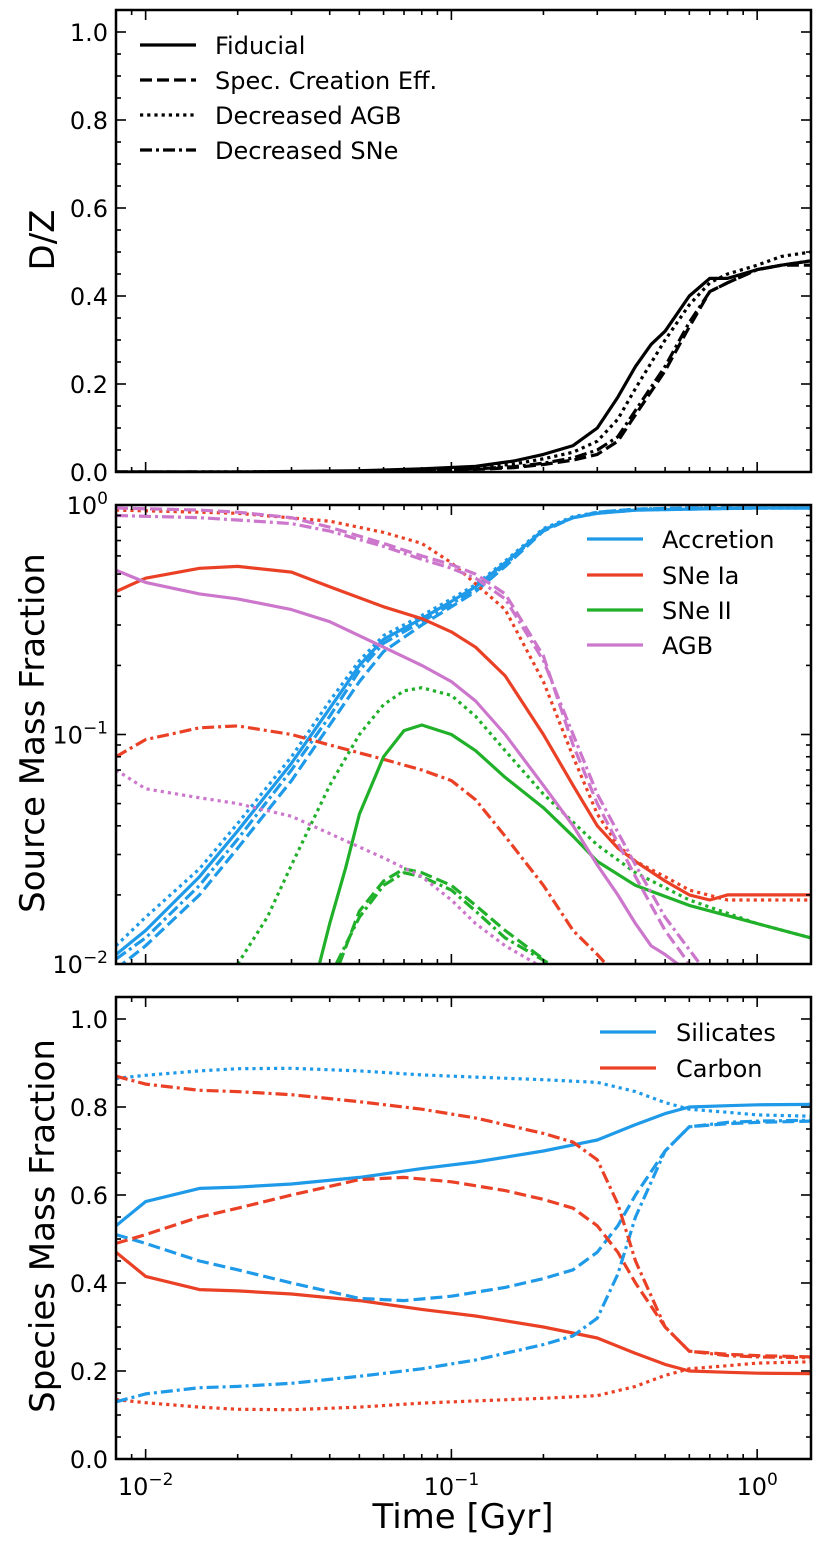 Image resolution: width=822 pixels, height=1541 pixels. I want to click on legend-label: Decreased AGB, so click(308, 116).